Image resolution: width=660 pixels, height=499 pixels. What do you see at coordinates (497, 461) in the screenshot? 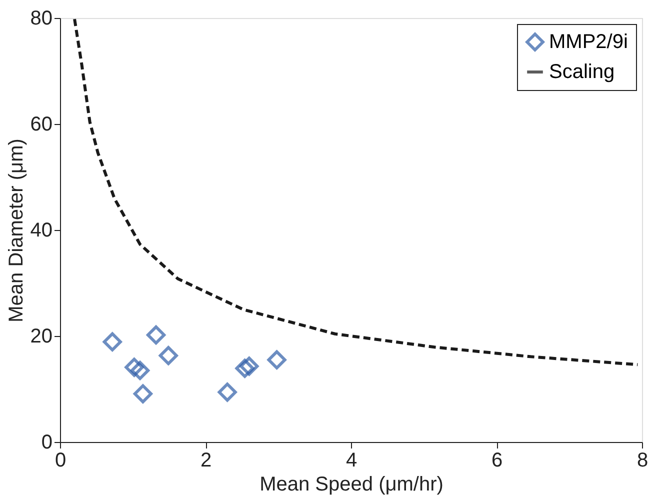
I see `x-tick-label: 6` at bounding box center [497, 461].